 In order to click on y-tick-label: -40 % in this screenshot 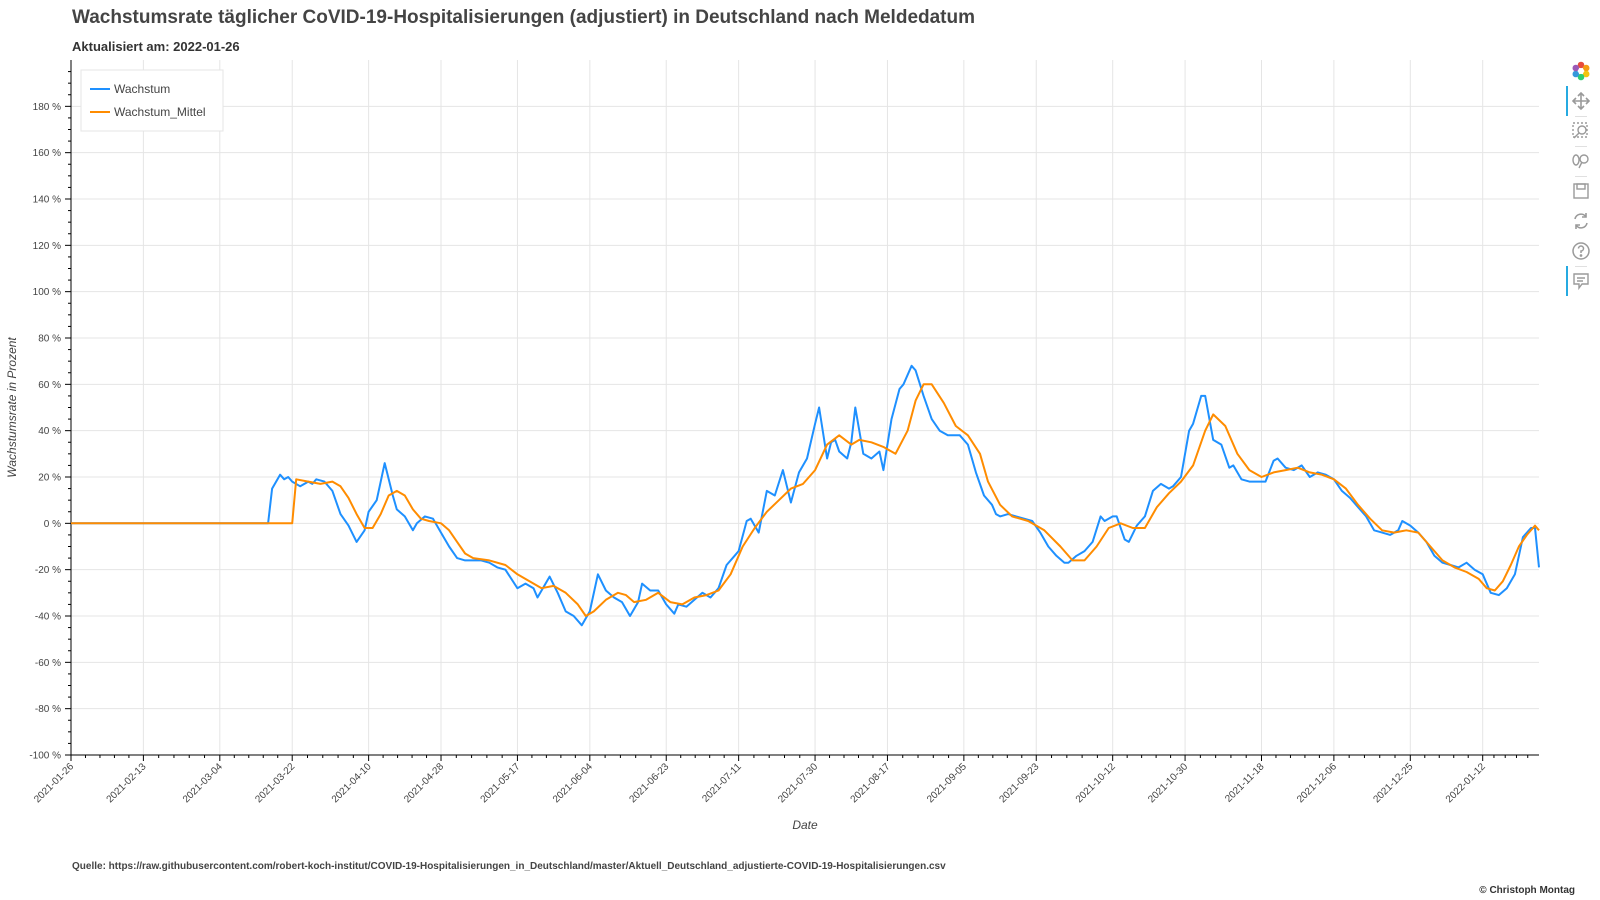, I will do `click(48, 617)`.